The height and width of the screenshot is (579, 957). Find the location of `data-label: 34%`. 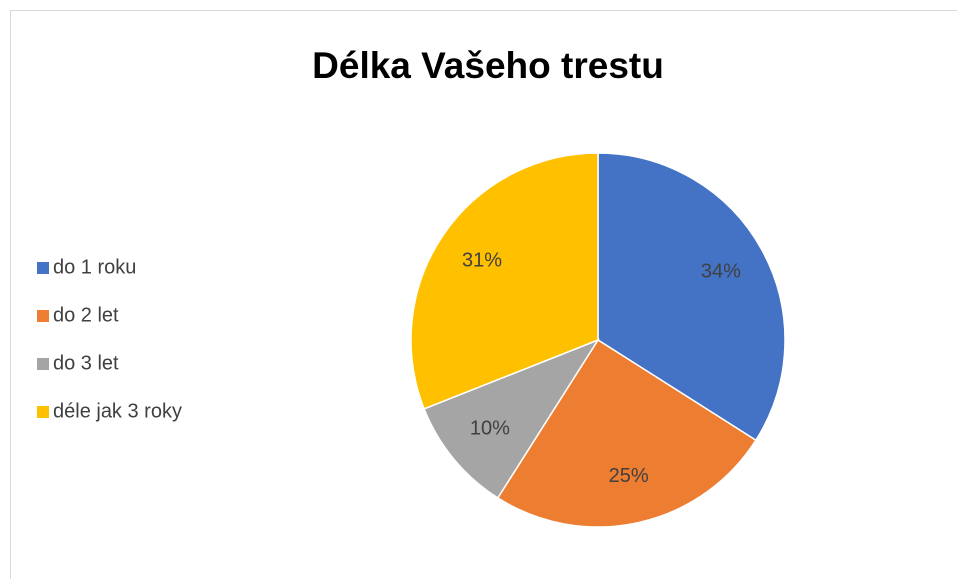

data-label: 34% is located at coordinates (721, 272).